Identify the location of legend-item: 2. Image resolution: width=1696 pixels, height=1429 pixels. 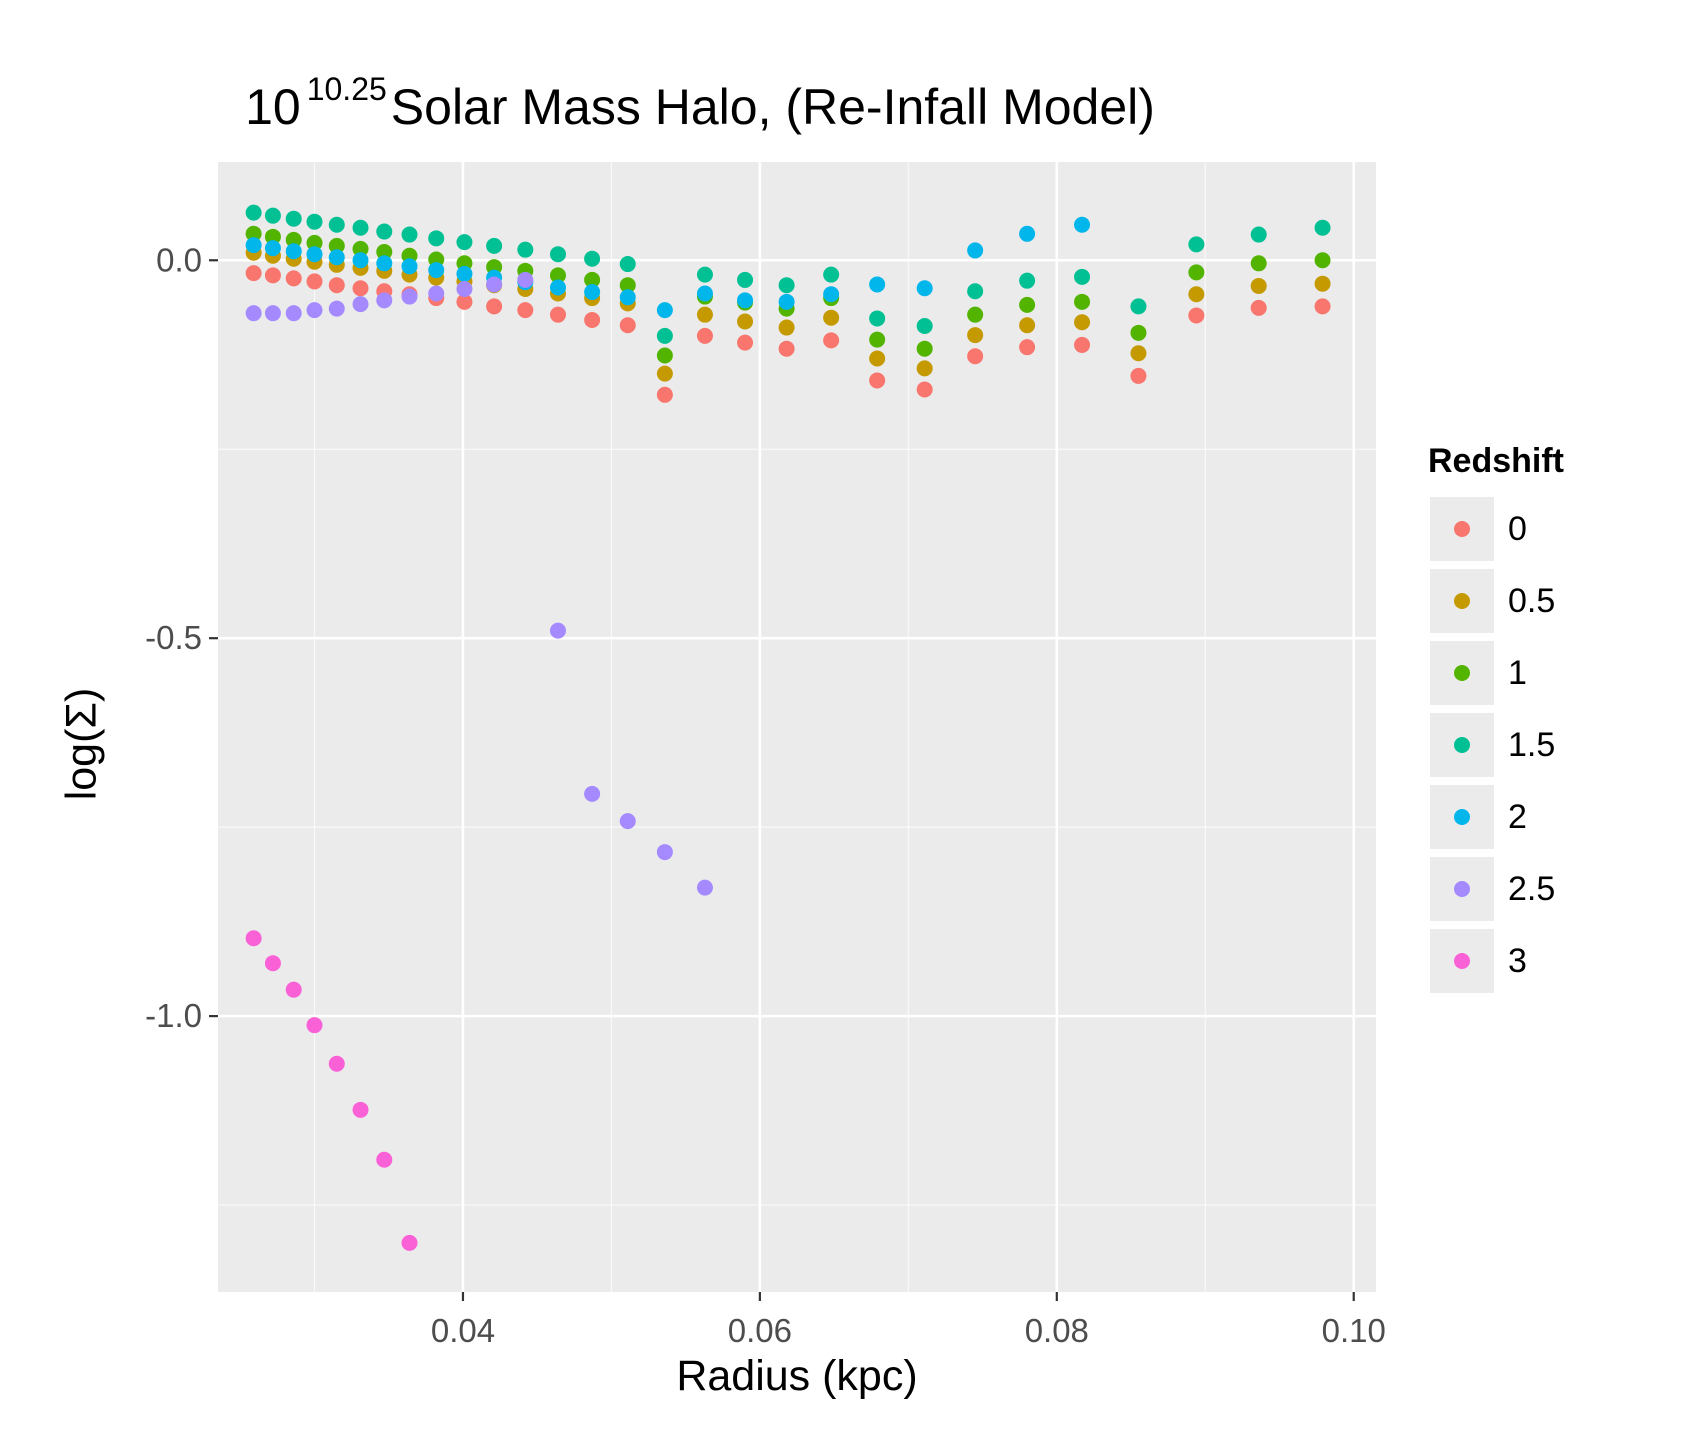
(1496, 817).